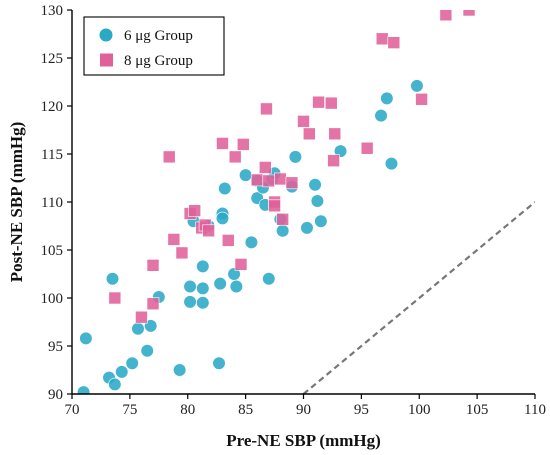  Describe the element at coordinates (158, 36) in the screenshot. I see `legend-label: 6 μg Group` at that location.